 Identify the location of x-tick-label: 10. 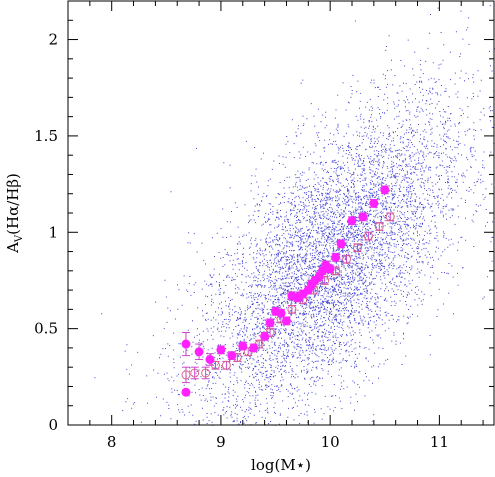
(330, 442).